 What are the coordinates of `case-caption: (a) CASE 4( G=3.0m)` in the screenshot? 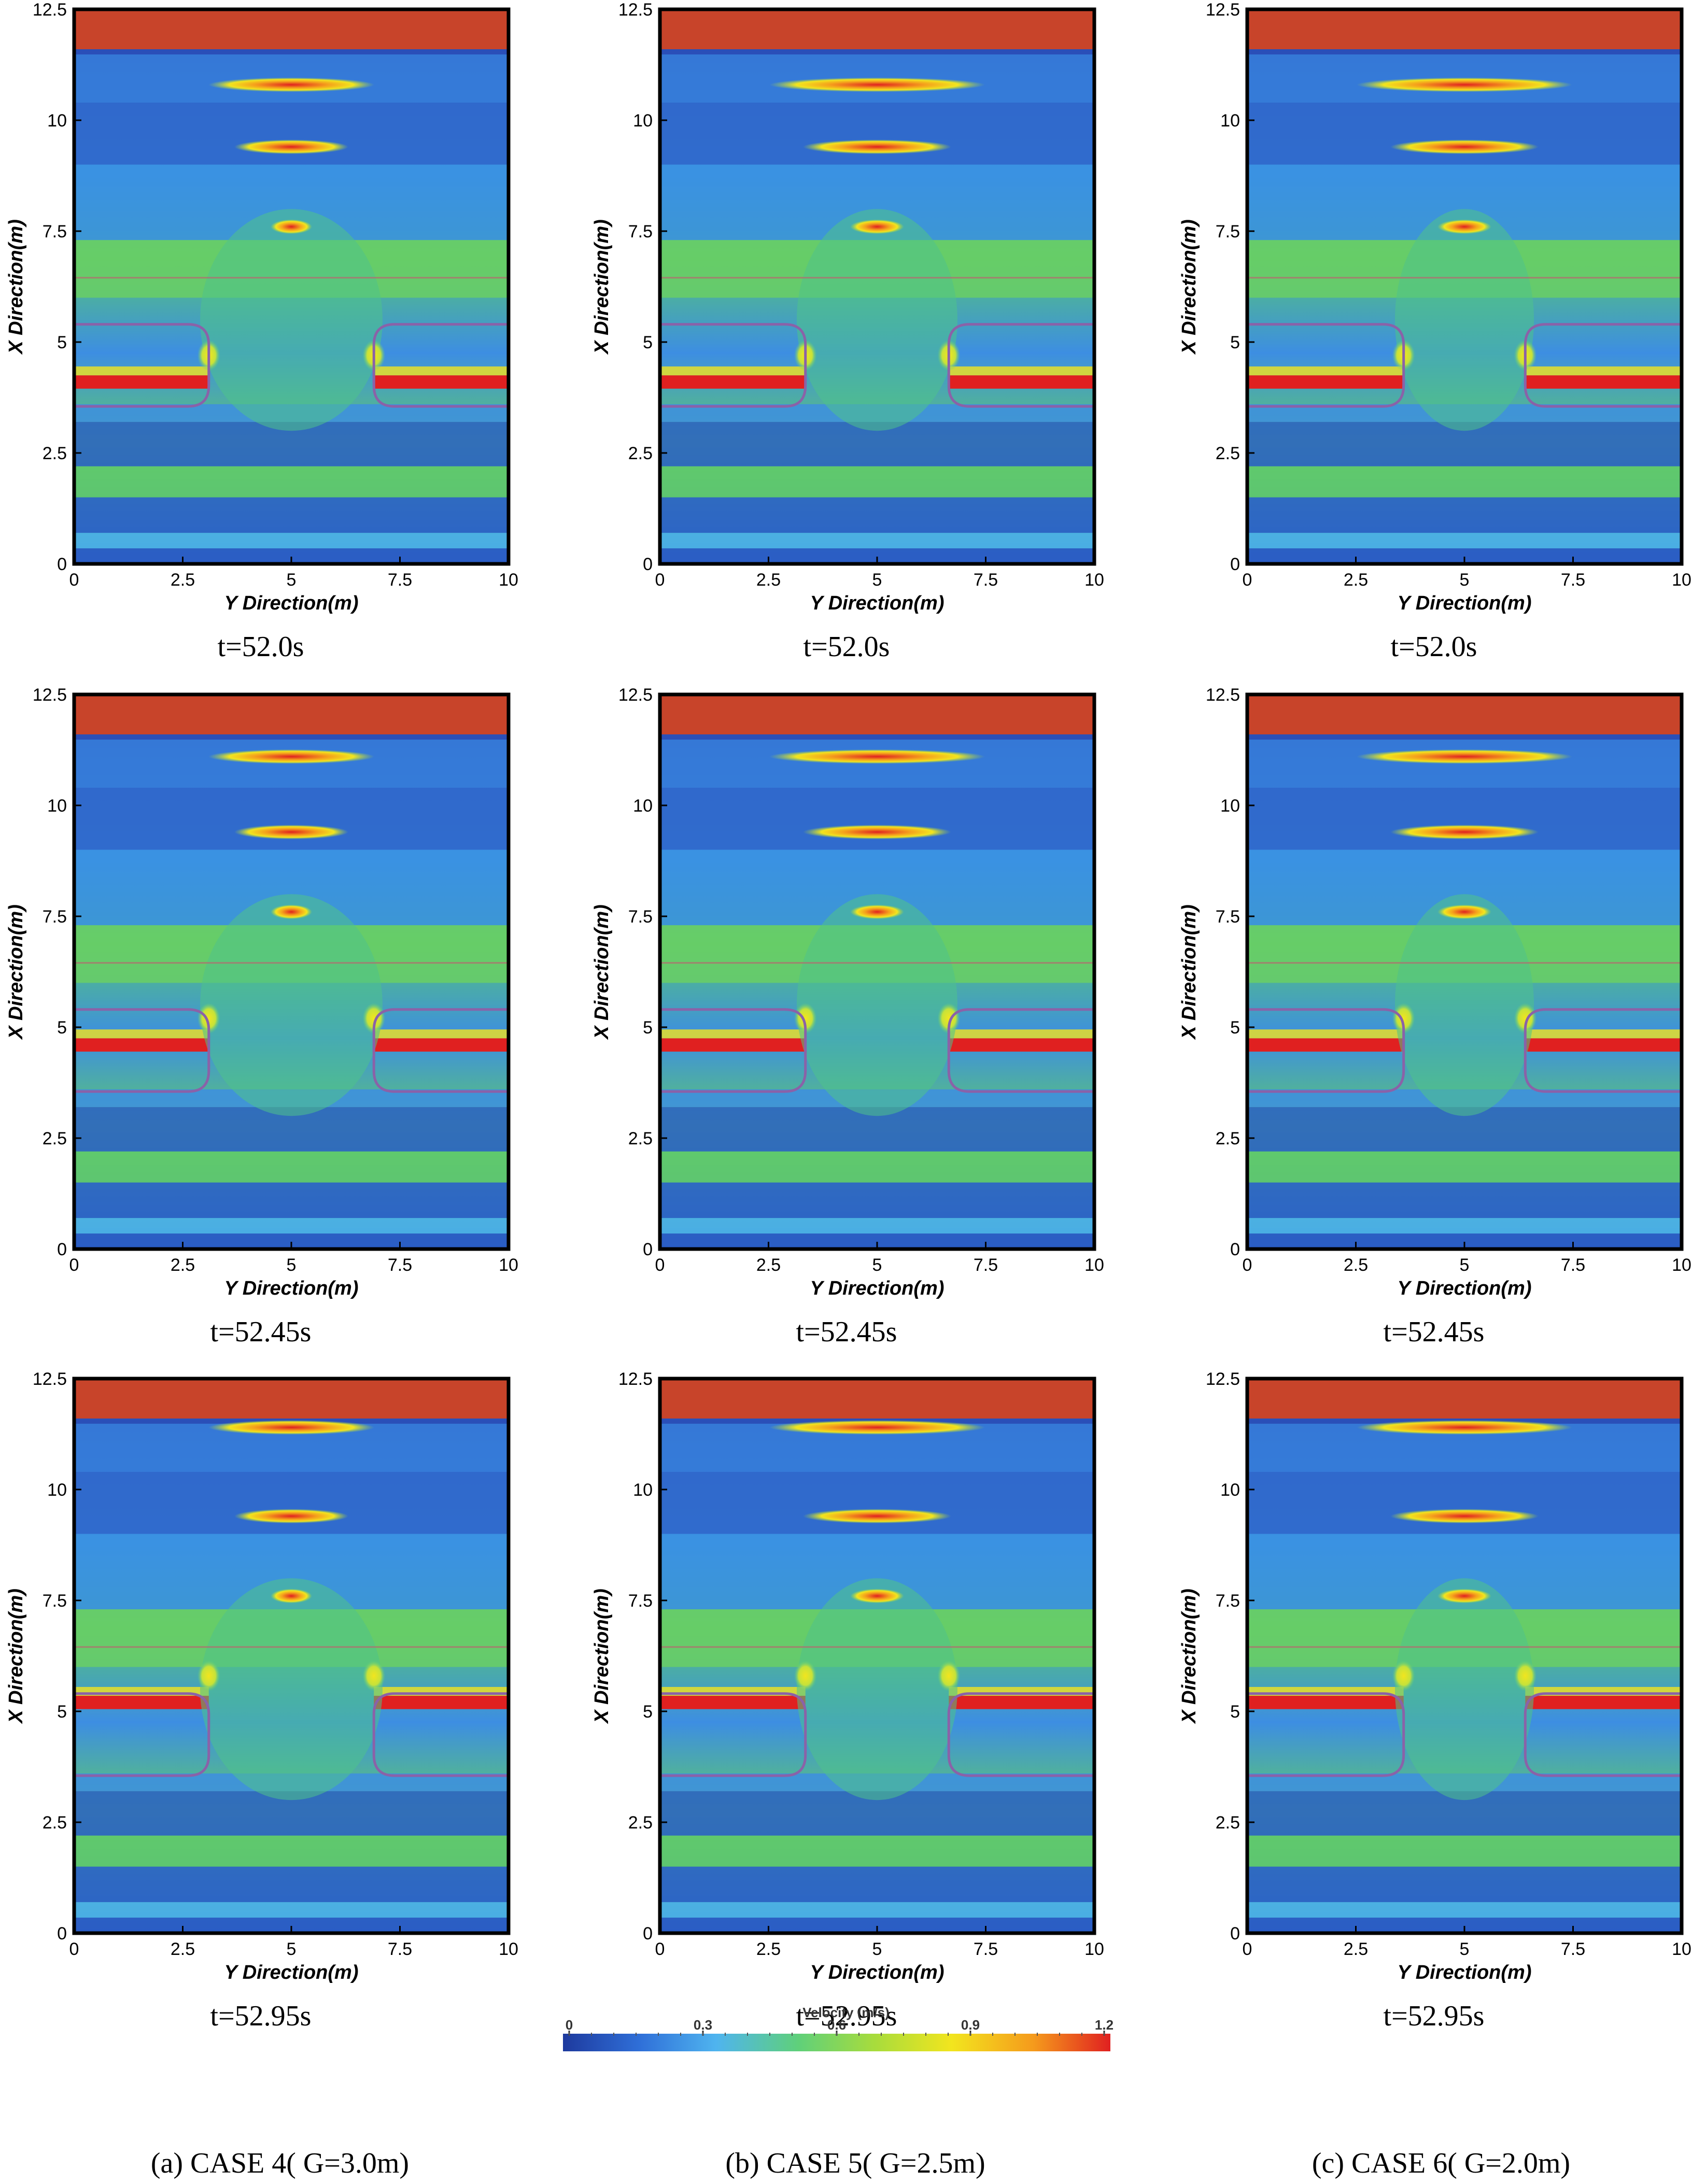 It's located at (280, 2163).